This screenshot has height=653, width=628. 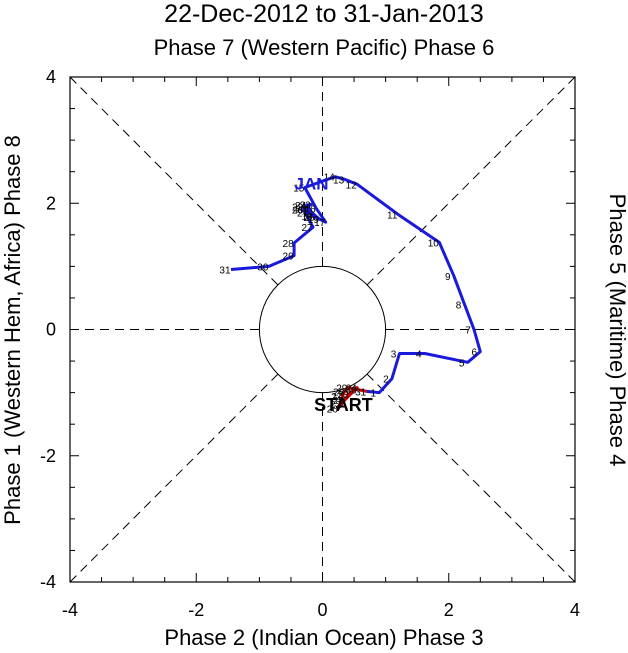 I want to click on day-label: 17, so click(x=320, y=223).